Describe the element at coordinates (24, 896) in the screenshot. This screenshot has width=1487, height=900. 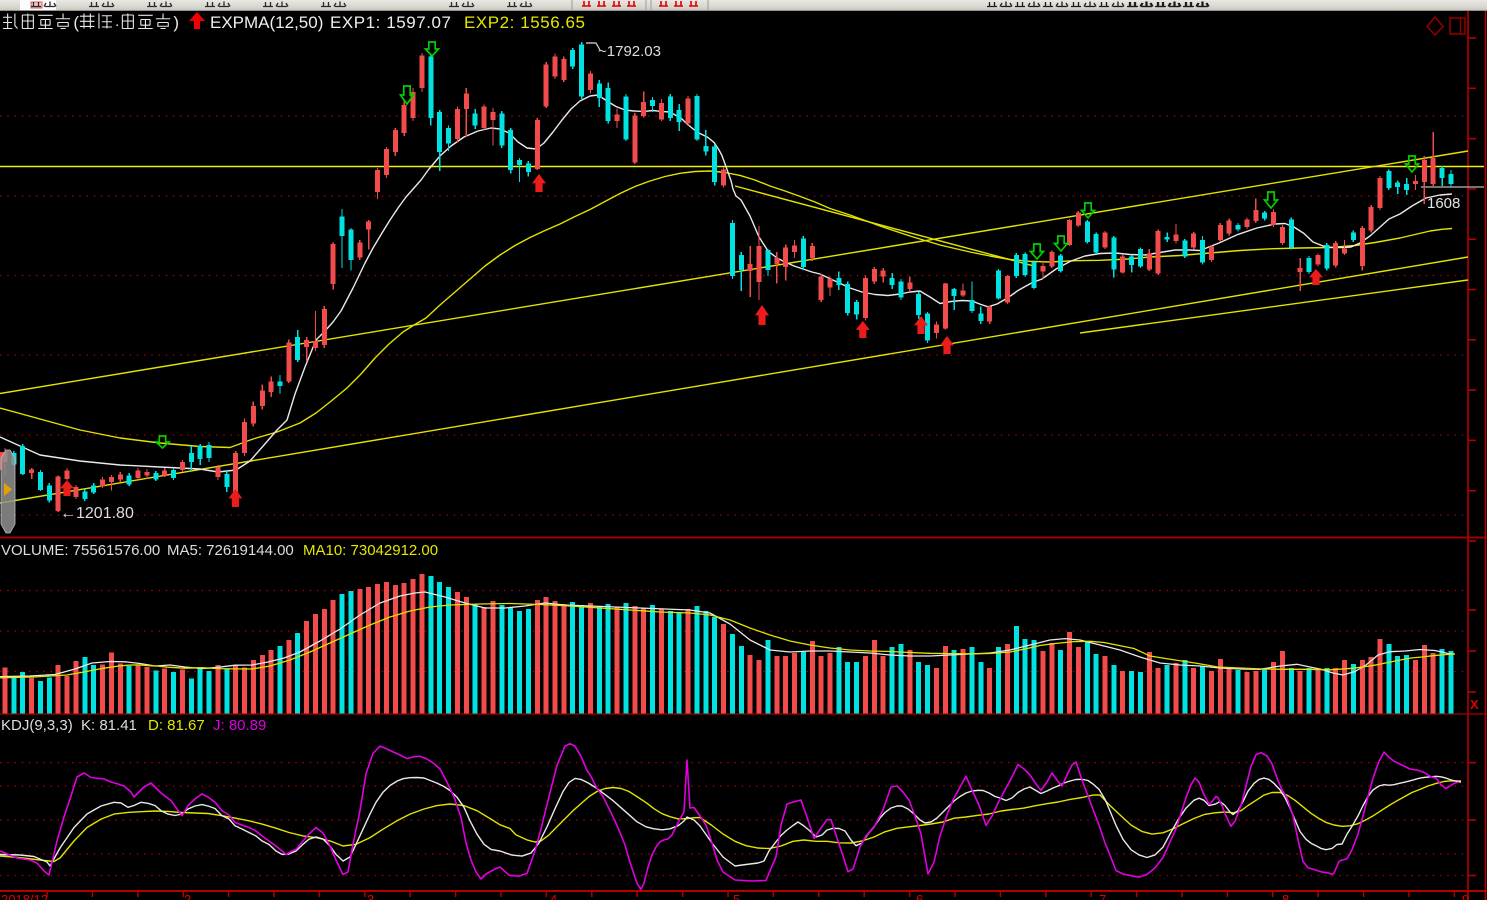
I see `svg-text: 2018/12` at that location.